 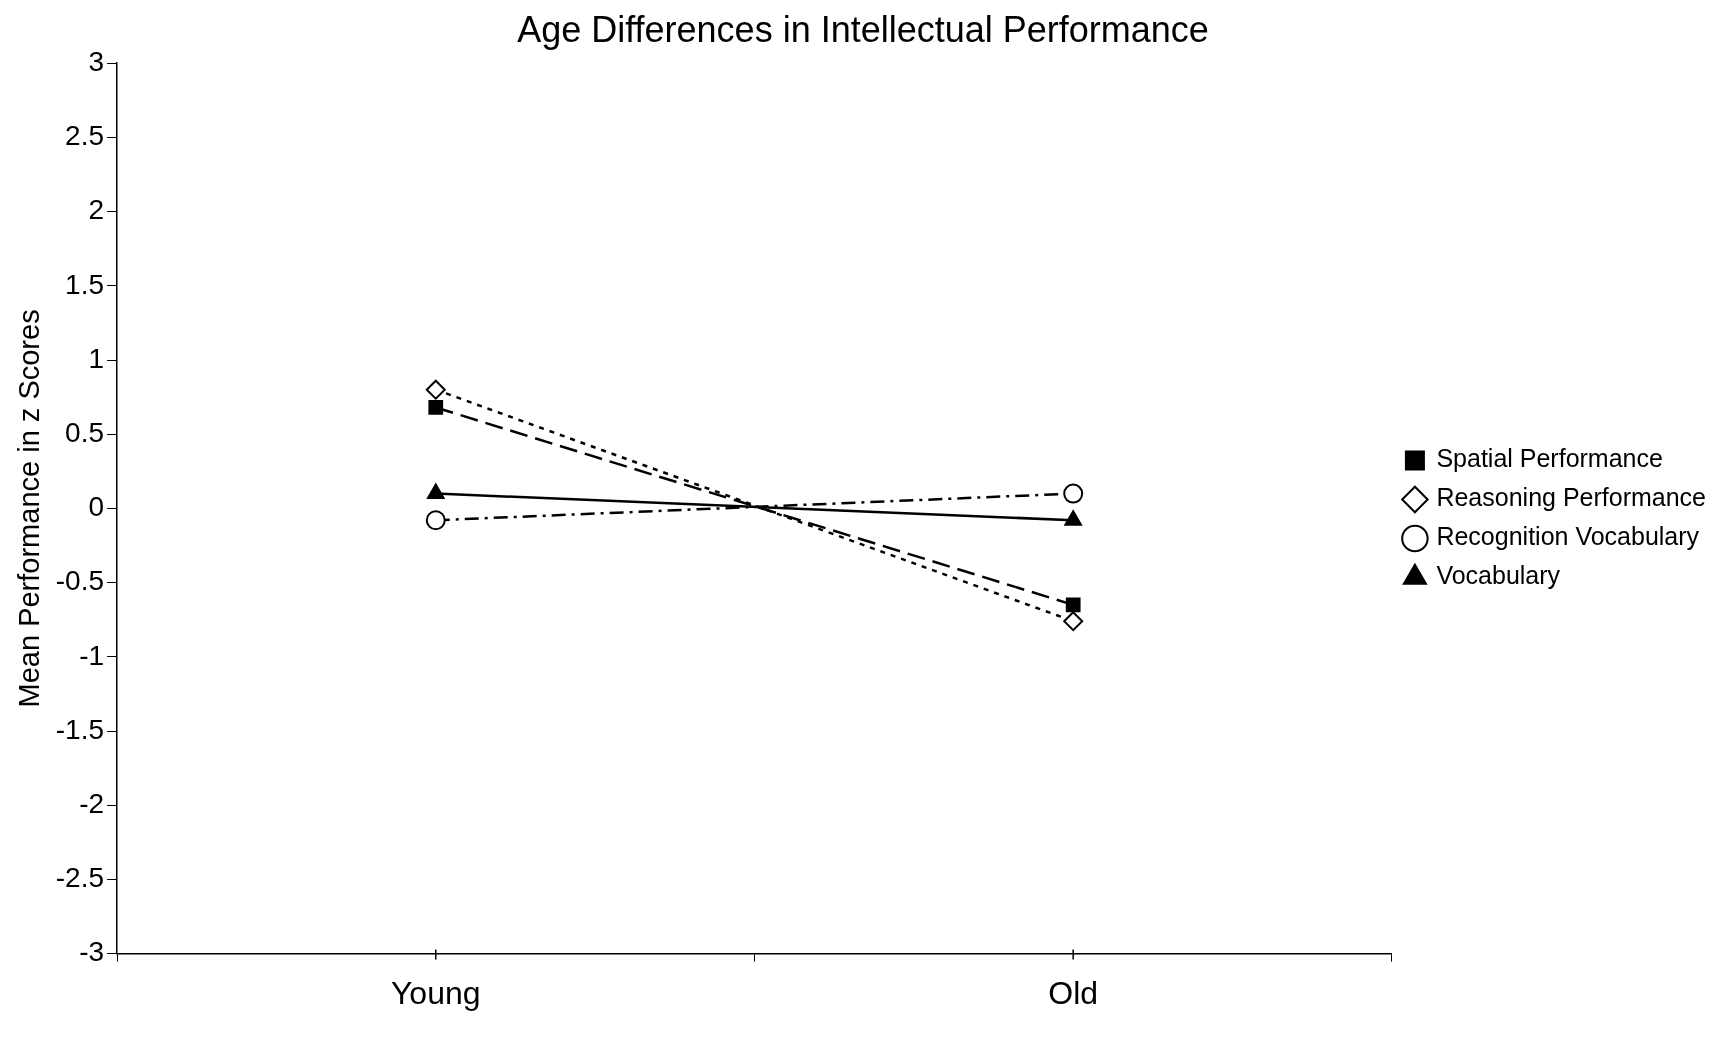 What do you see at coordinates (85, 284) in the screenshot?
I see `y-tick-label: 1.5` at bounding box center [85, 284].